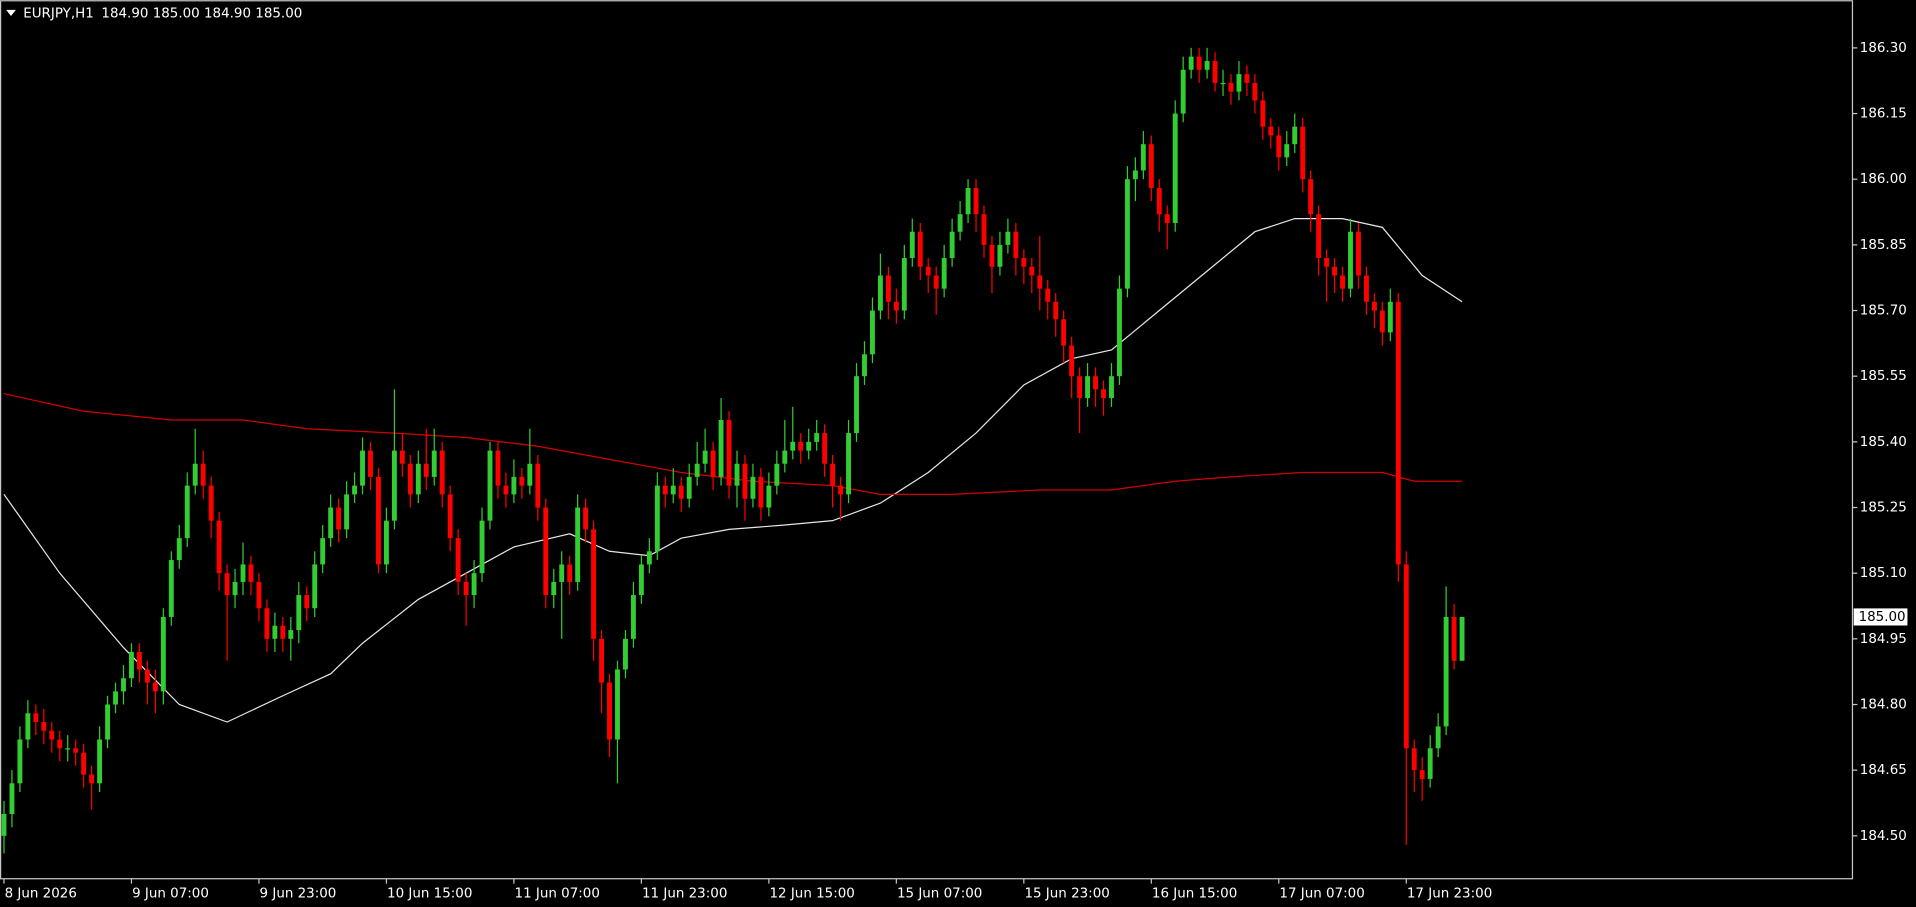 The width and height of the screenshot is (1916, 907). What do you see at coordinates (1883, 311) in the screenshot?
I see `y-tick-label: 185.70` at bounding box center [1883, 311].